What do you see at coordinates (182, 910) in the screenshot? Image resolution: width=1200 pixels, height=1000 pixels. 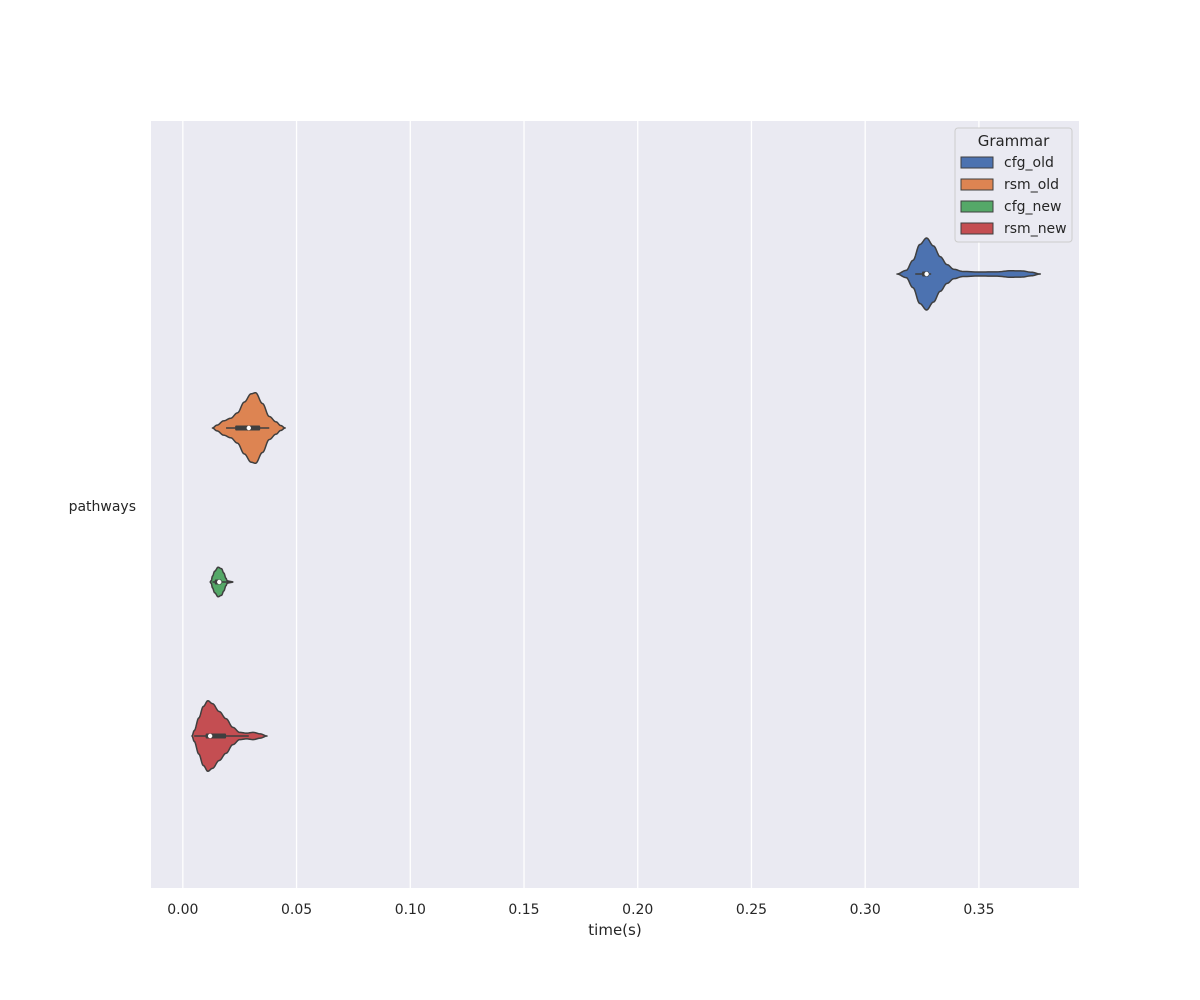 I see `x-tick-label: 0.00` at bounding box center [182, 910].